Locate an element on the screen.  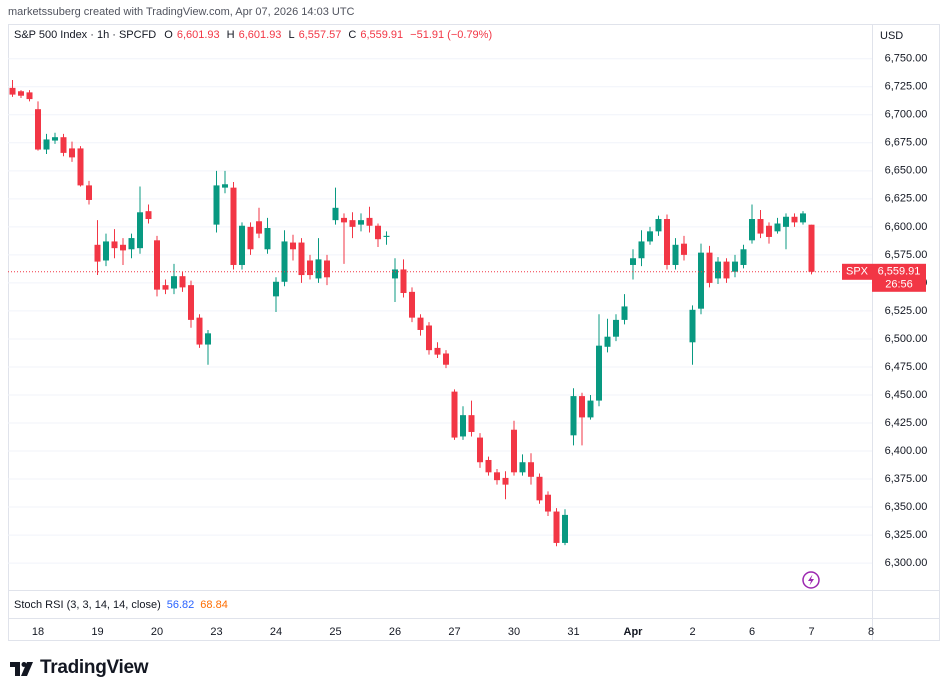
last-price-symbol-tag is located at coordinates (857, 271).